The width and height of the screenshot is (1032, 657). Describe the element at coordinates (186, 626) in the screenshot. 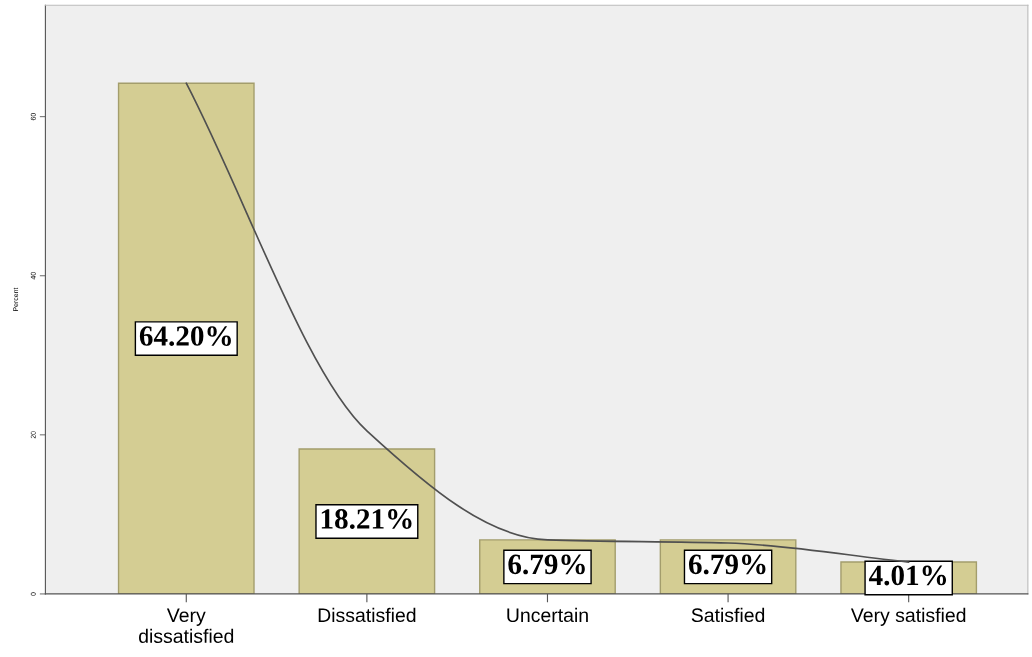

I see `x-tick-label: Very dissatisfied` at that location.